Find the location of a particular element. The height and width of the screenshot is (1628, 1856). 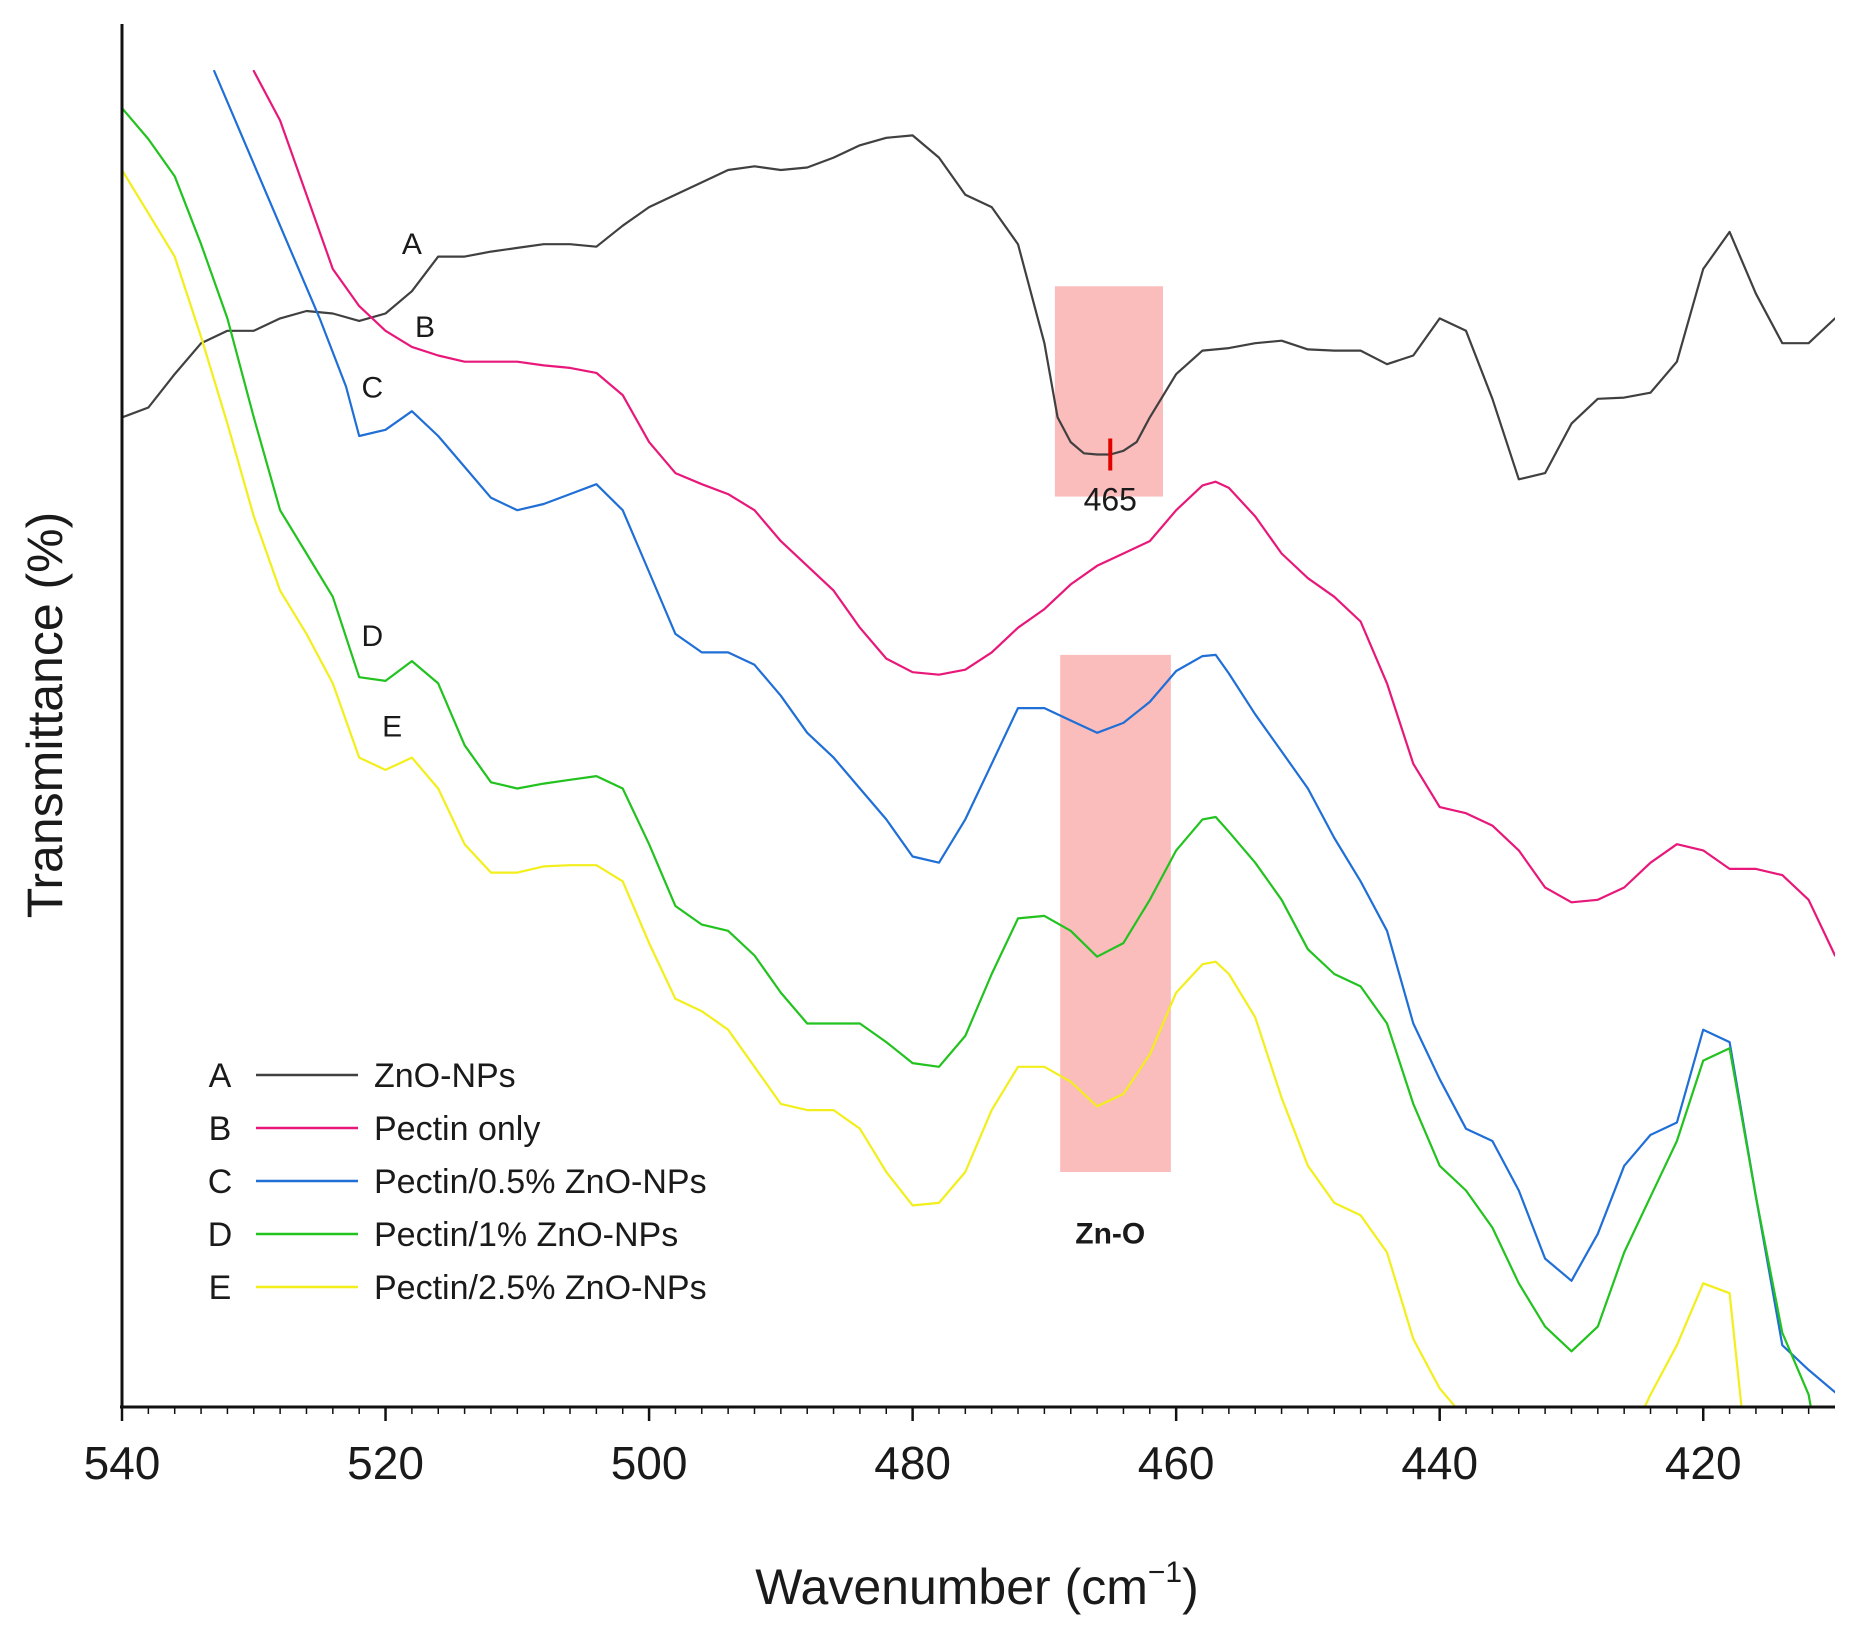

legend-label-d: Pectin/1% ZnO-NPs is located at coordinates (526, 1235).